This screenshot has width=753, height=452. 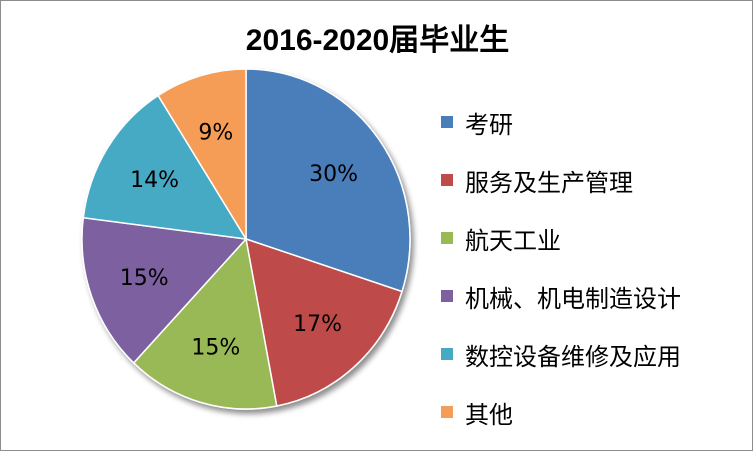 I want to click on legend-item: 考研, so click(x=596, y=122).